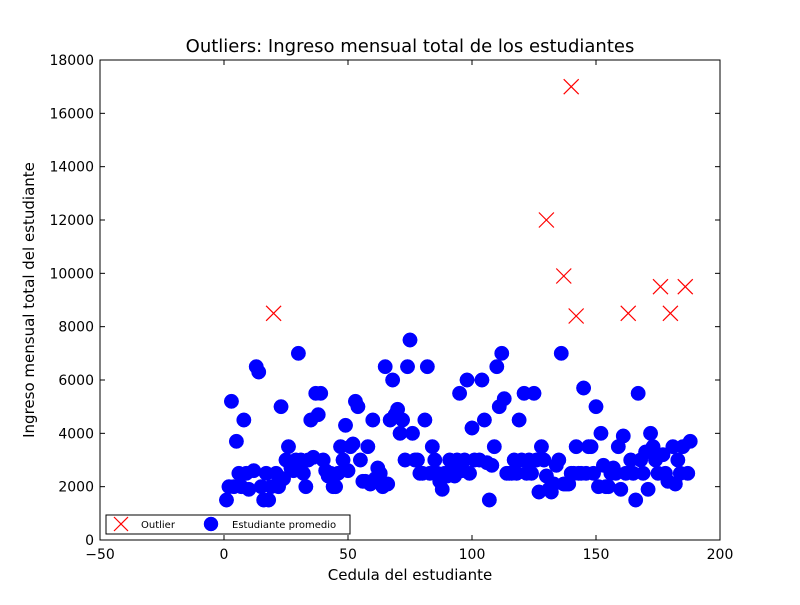  I want to click on legend-box, so click(228, 524).